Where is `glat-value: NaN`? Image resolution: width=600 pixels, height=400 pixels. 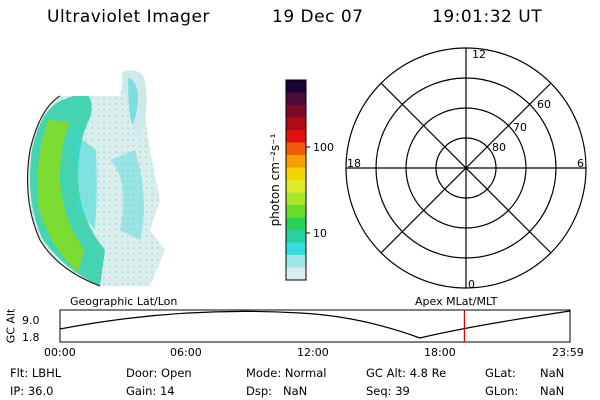
glat-value: NaN is located at coordinates (552, 373).